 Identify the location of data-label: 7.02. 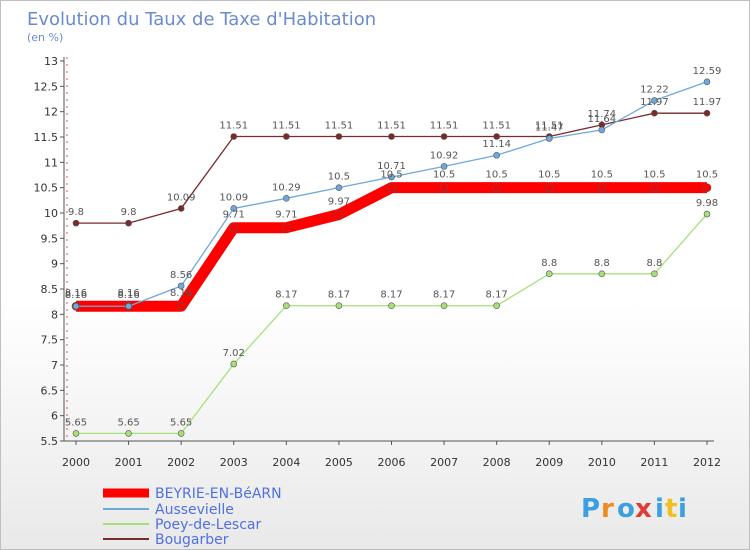
(234, 353).